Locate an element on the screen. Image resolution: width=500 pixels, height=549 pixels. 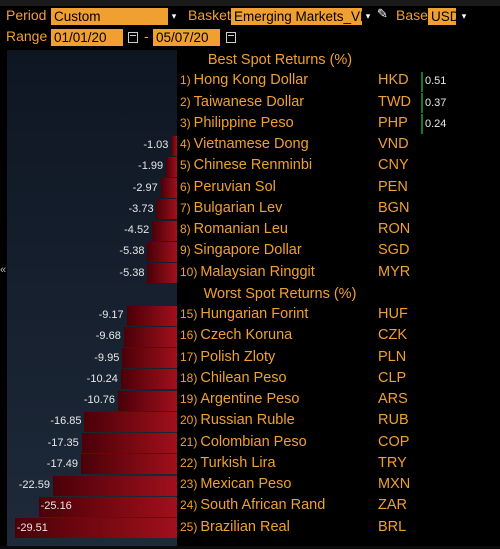
rank-number: 3) is located at coordinates (185, 122).